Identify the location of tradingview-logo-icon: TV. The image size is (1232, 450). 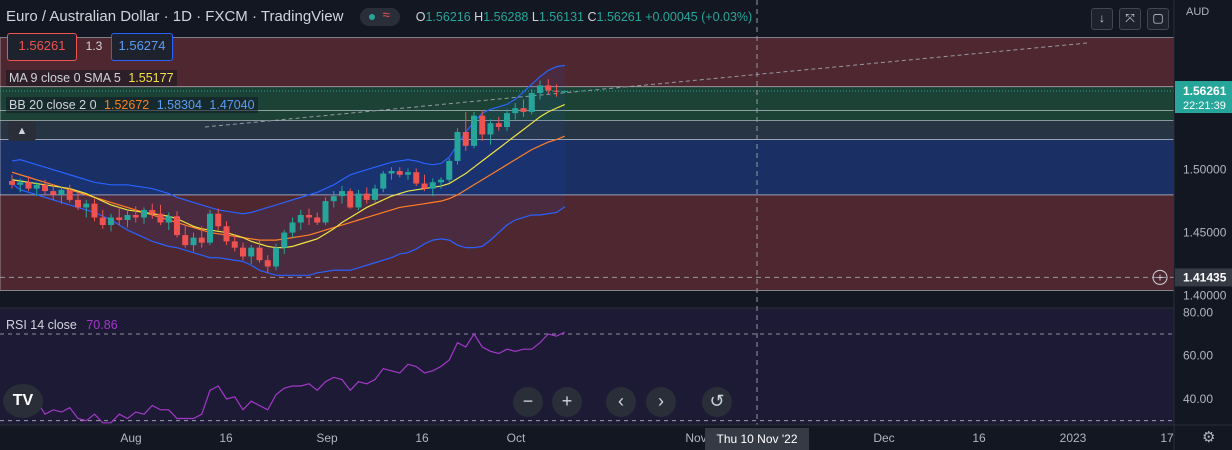
(23, 401).